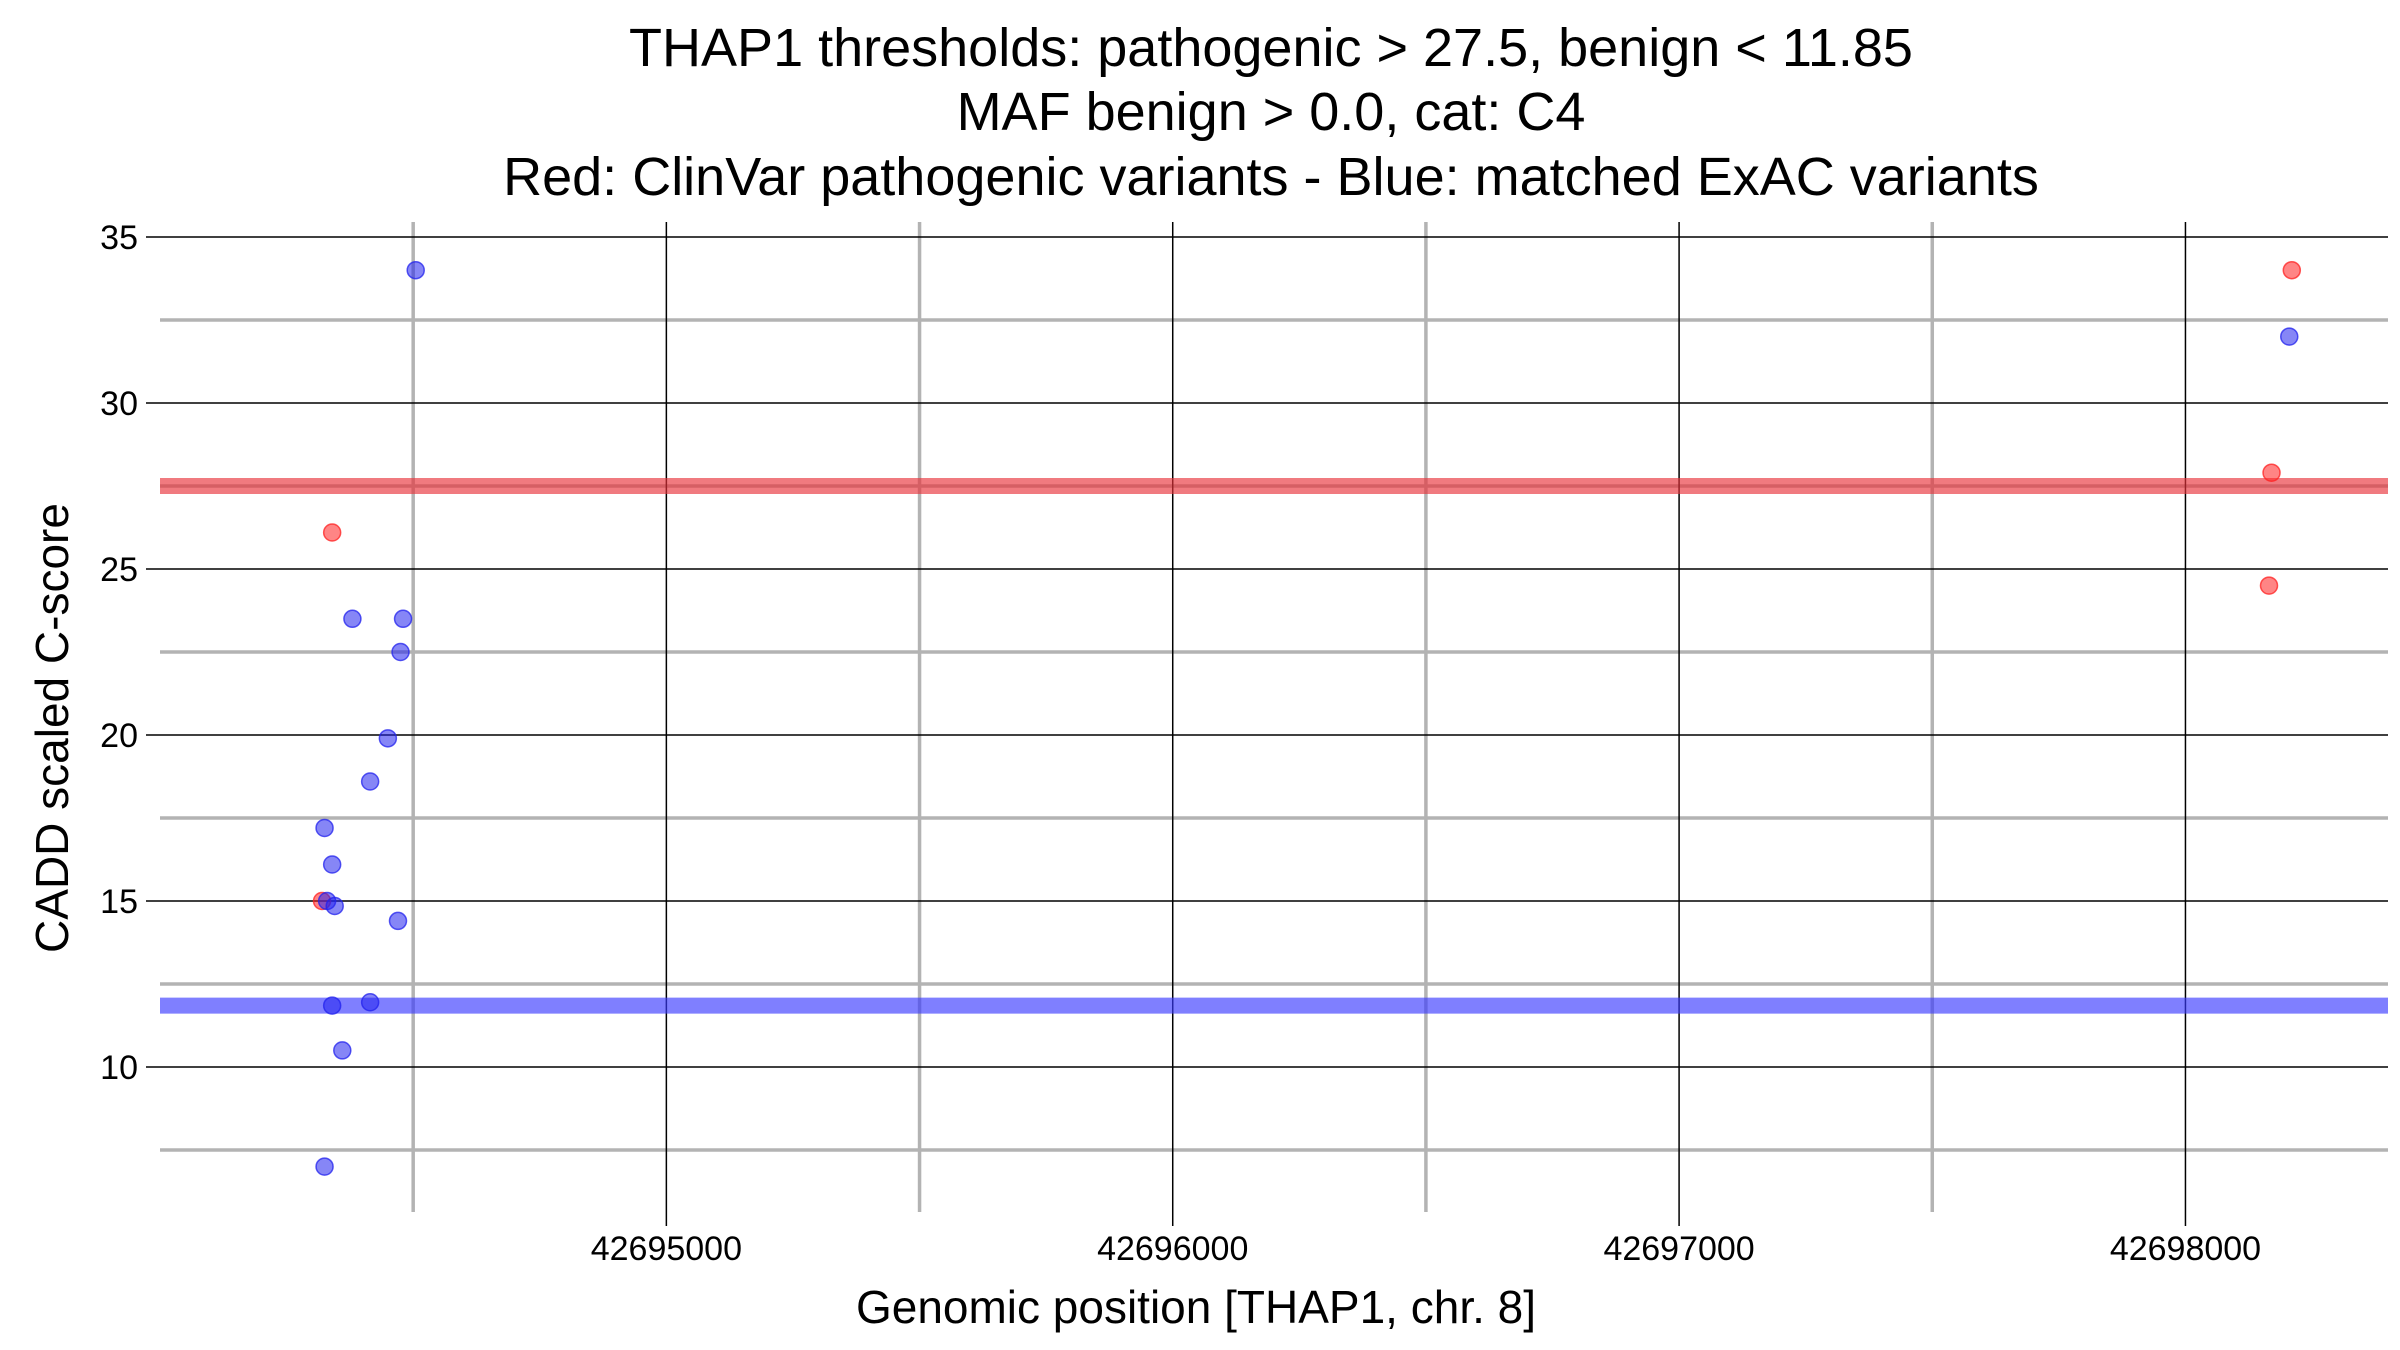 This screenshot has width=2400, height=1350. I want to click on y-tick-label: 35, so click(119, 238).